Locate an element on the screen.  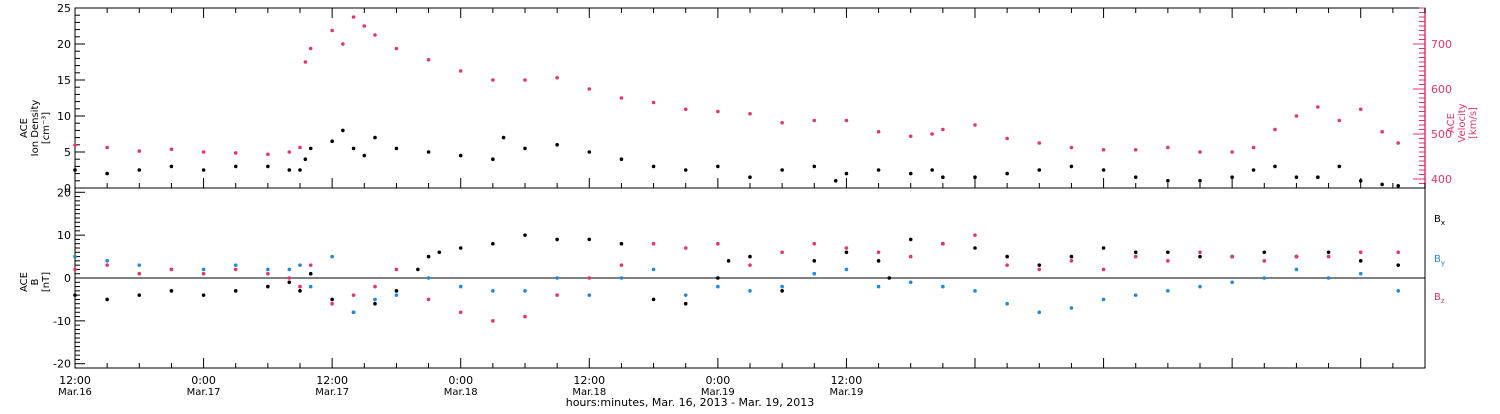
legend-by-subscript: y is located at coordinates (1443, 263).